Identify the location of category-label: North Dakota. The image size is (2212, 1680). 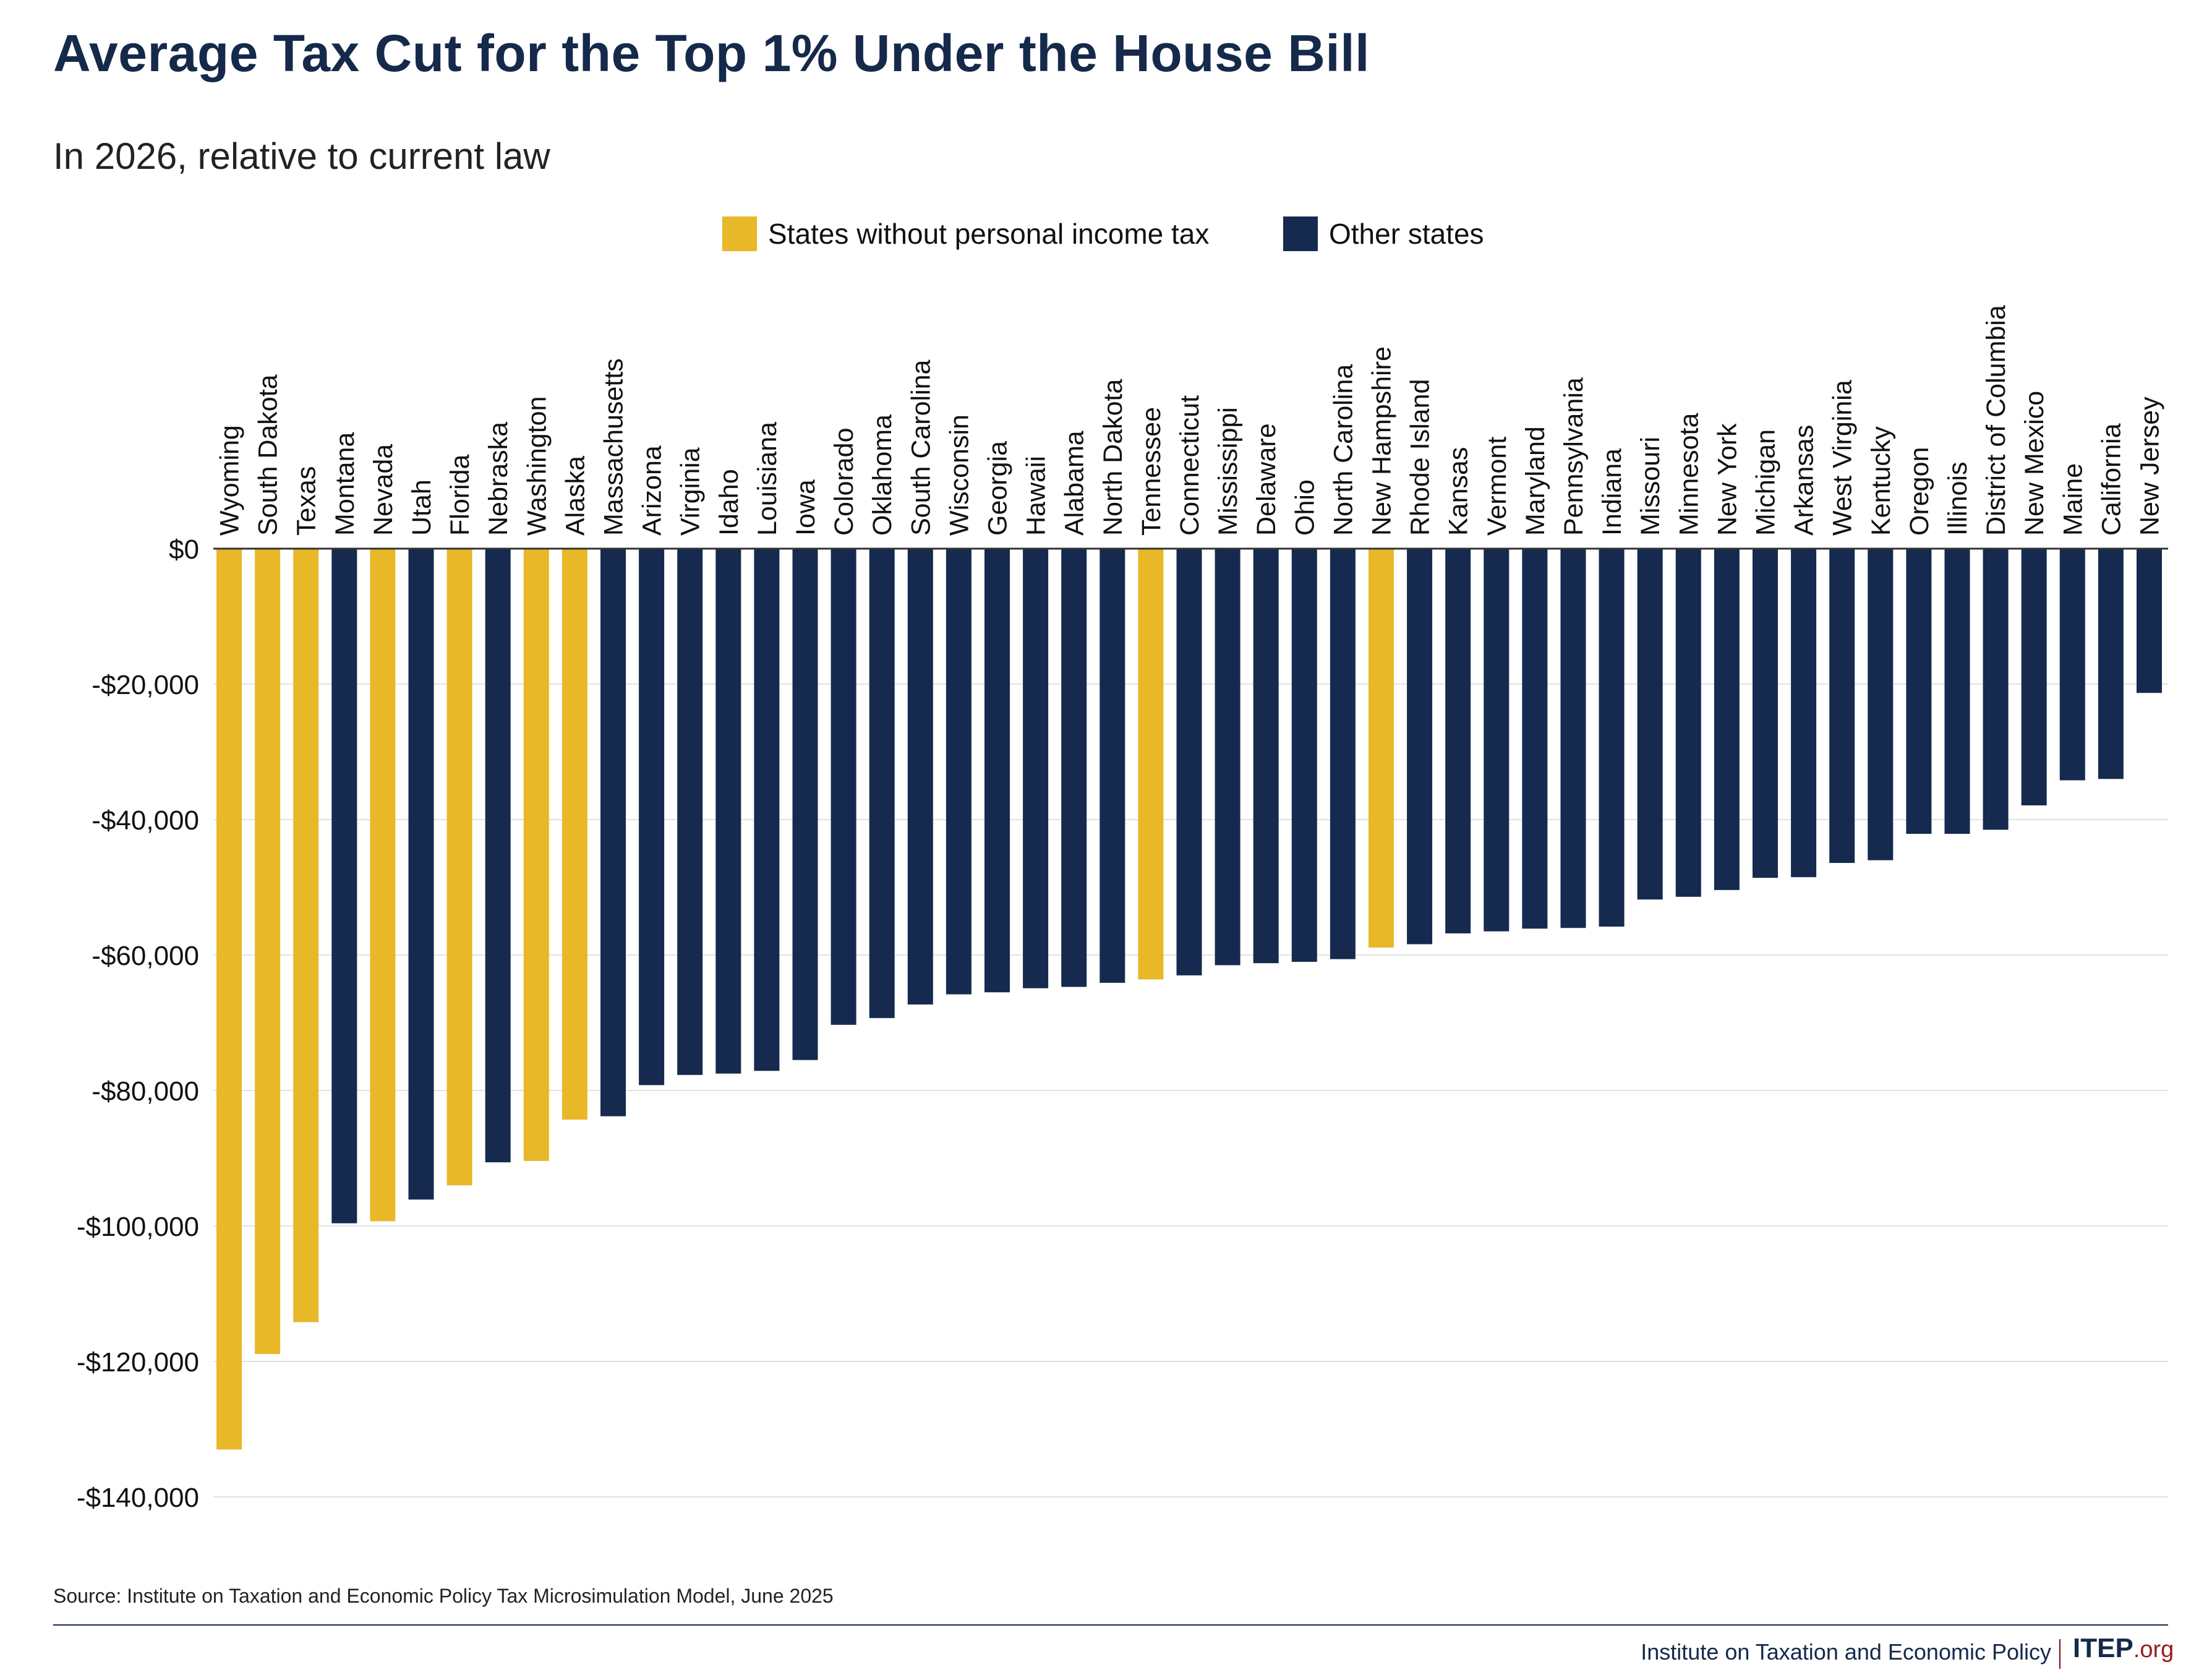
(1113, 457).